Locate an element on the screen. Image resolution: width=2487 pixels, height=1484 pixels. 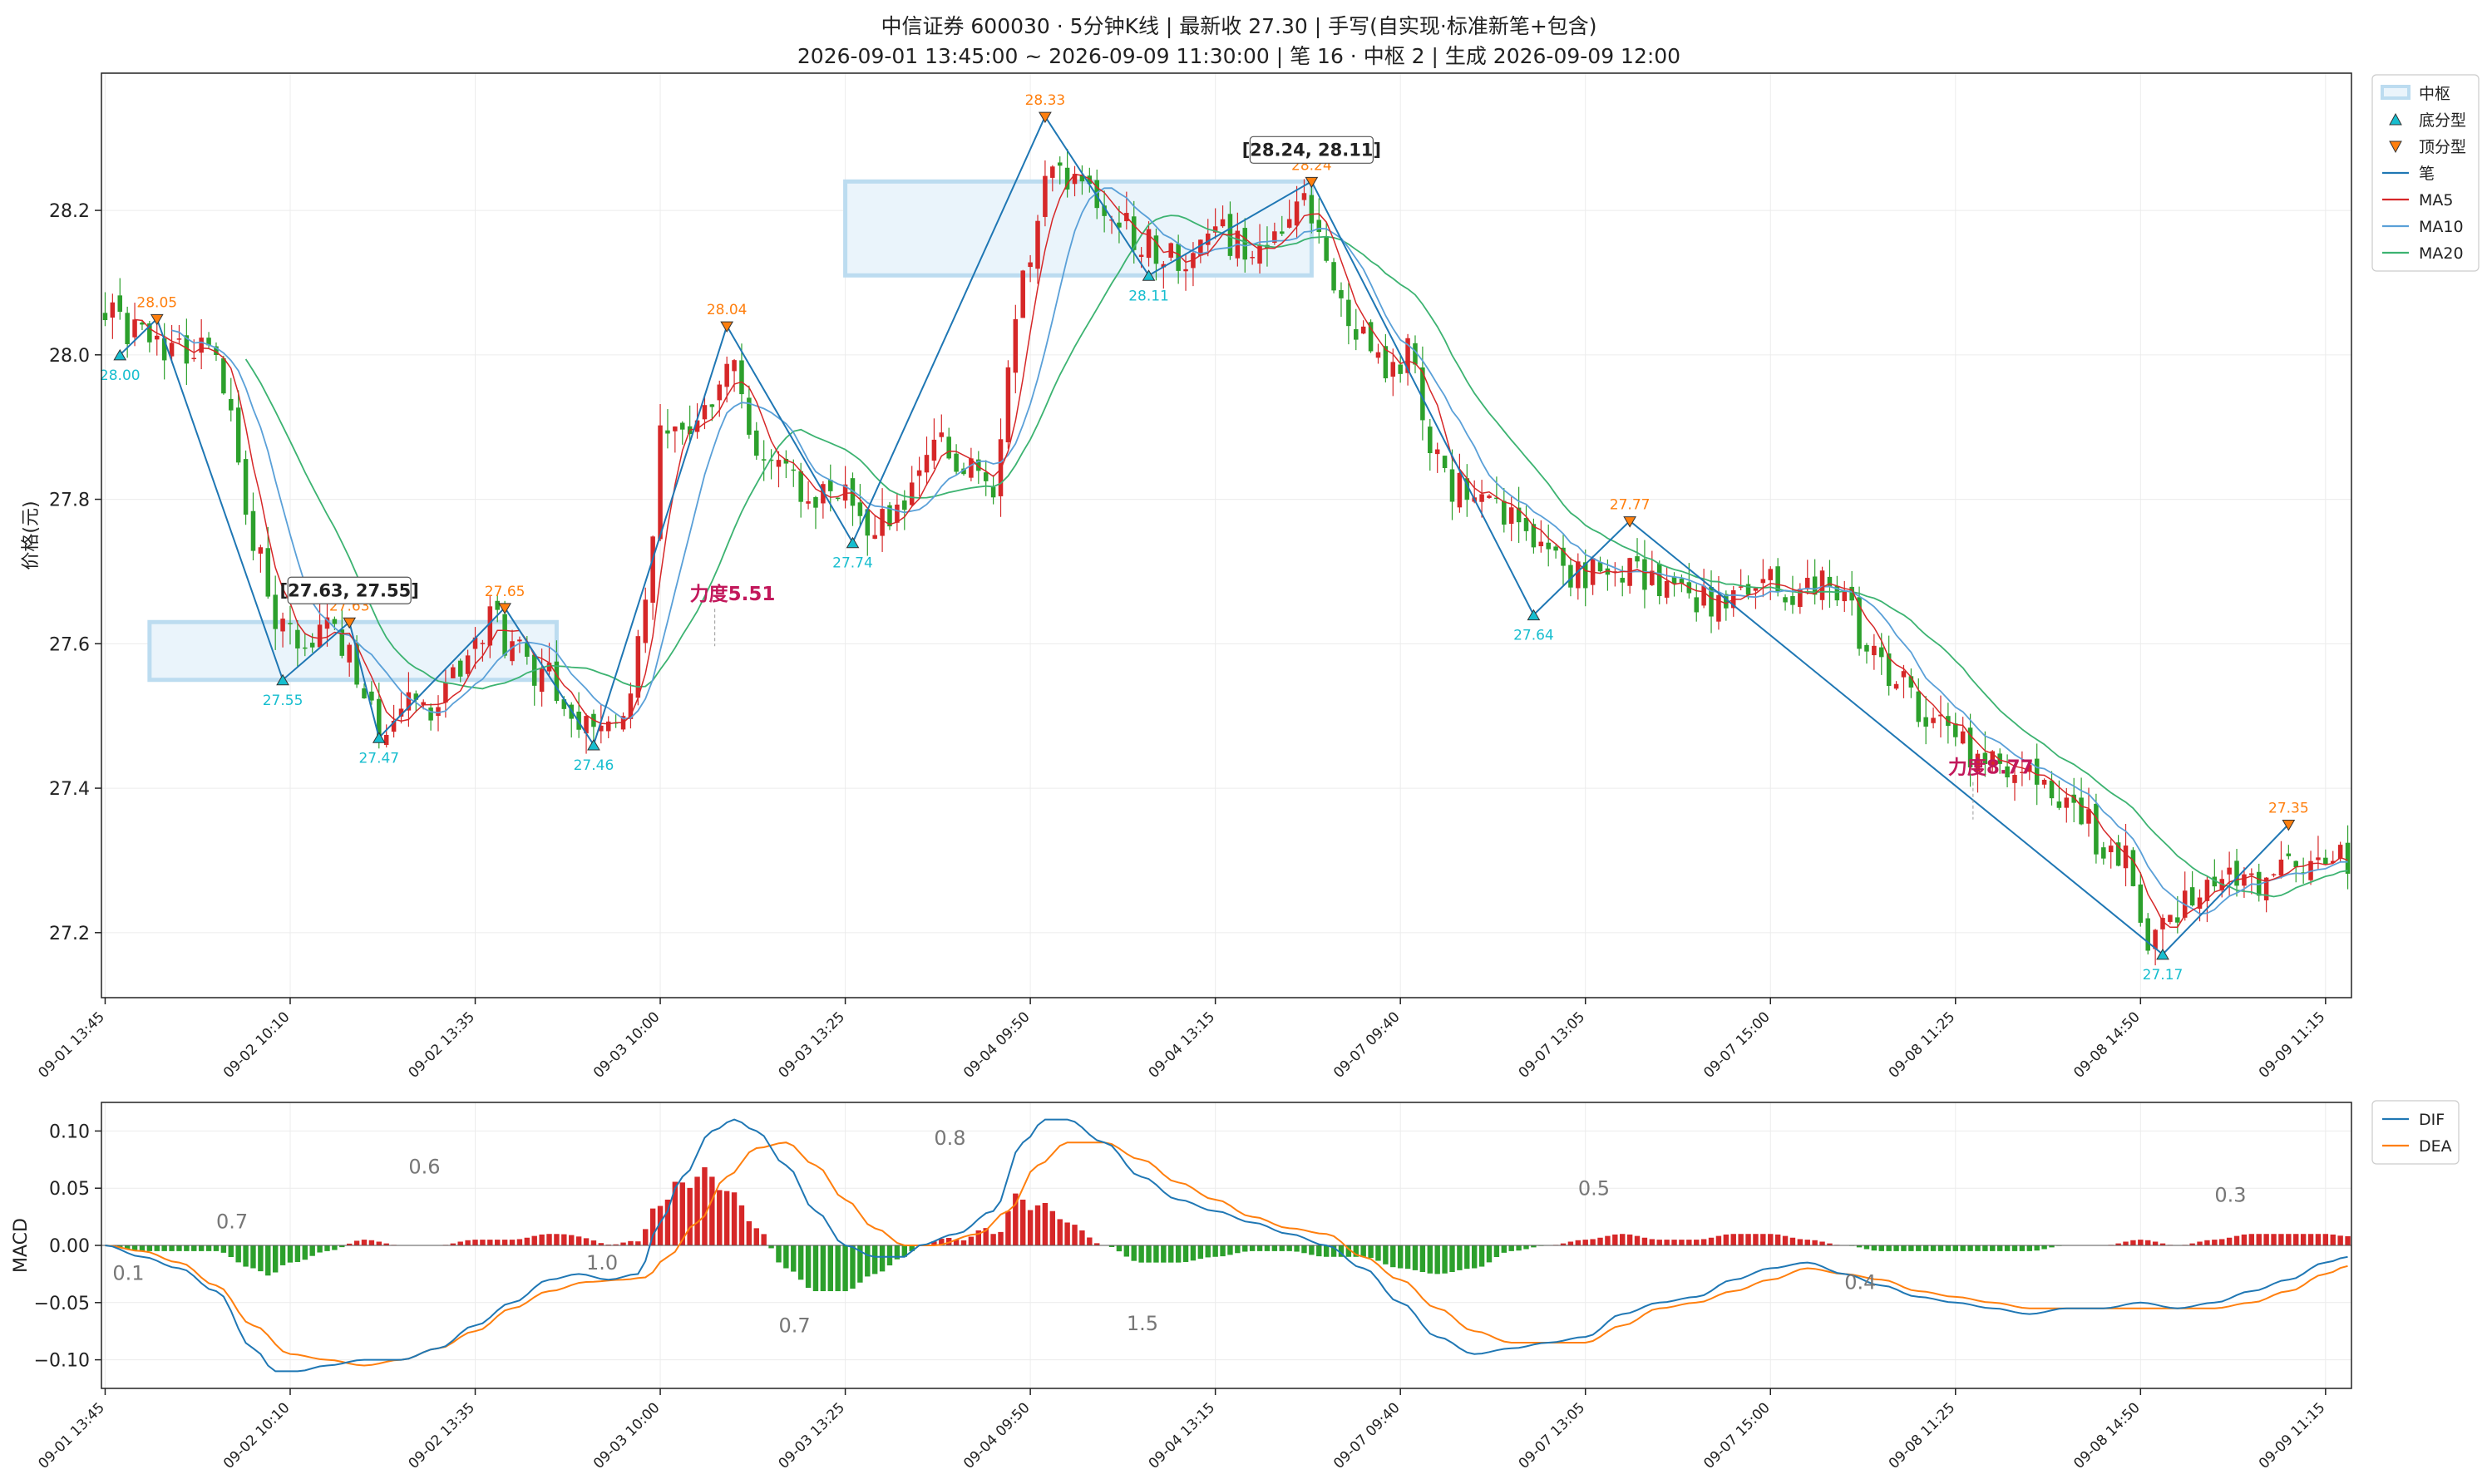
macd-area-label: 0.6 is located at coordinates (424, 1166).